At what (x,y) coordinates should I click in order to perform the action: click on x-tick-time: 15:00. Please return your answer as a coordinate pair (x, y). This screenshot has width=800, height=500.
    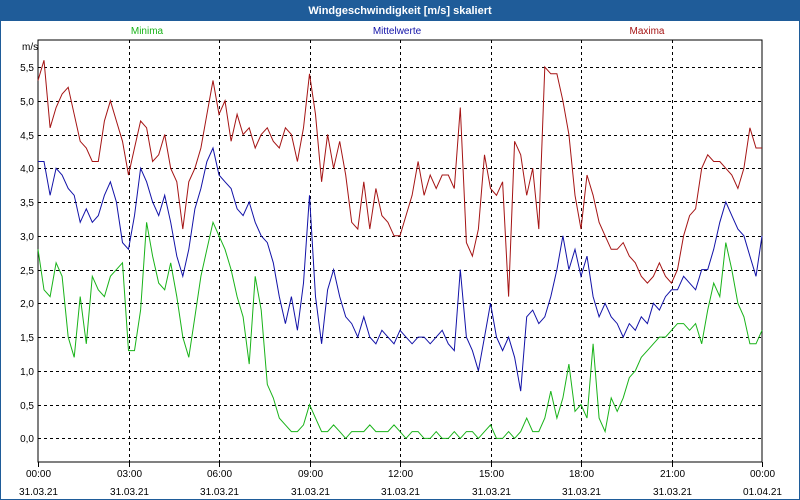
    Looking at the image, I should click on (491, 474).